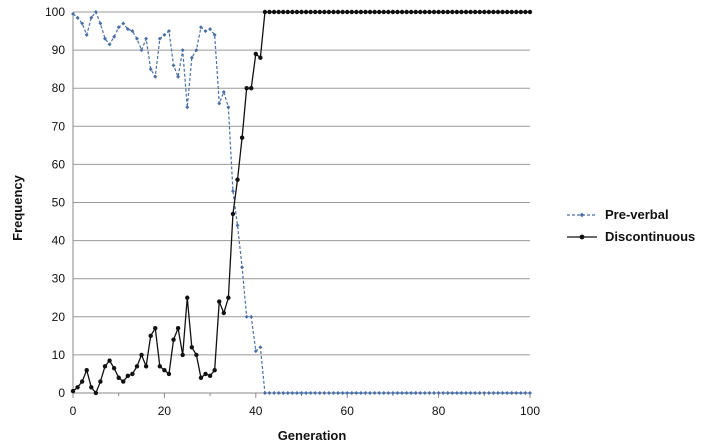 This screenshot has width=713, height=445. I want to click on y-tick-label: 20, so click(59, 317).